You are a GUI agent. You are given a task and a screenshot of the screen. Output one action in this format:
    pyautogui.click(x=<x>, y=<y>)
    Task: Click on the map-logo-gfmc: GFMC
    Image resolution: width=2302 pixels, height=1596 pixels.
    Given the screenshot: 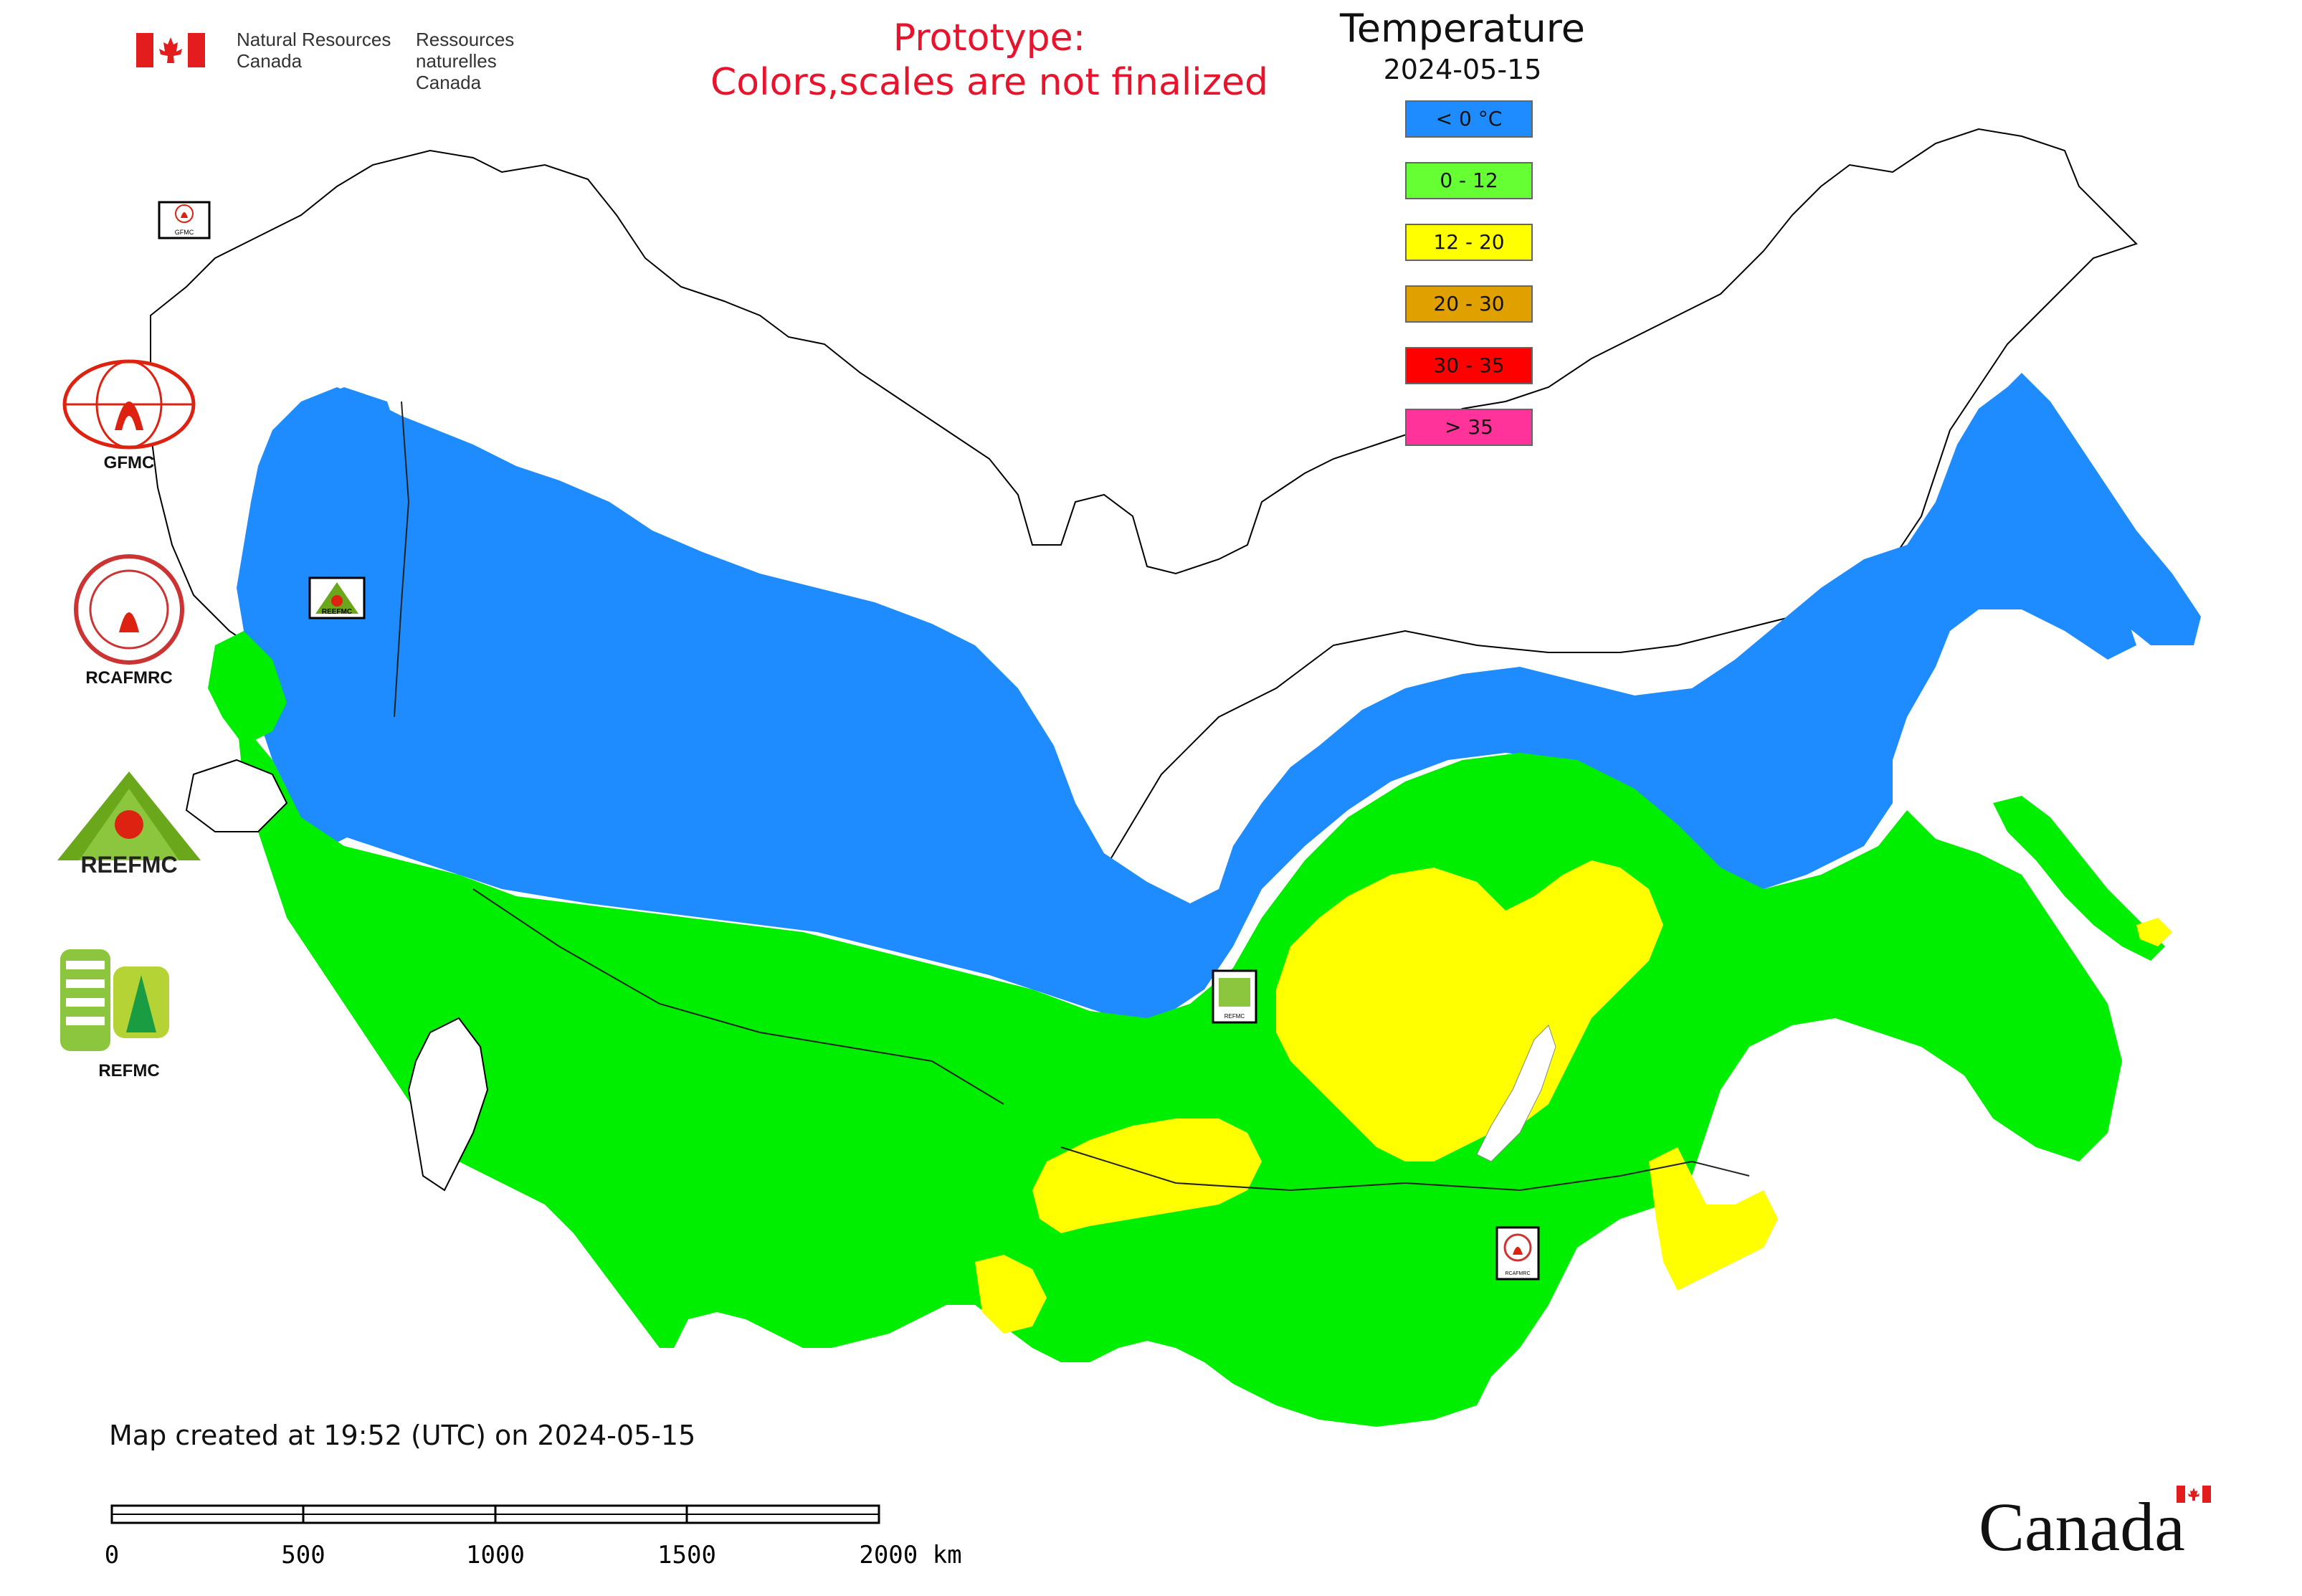 What is the action you would take?
    pyautogui.click(x=184, y=220)
    